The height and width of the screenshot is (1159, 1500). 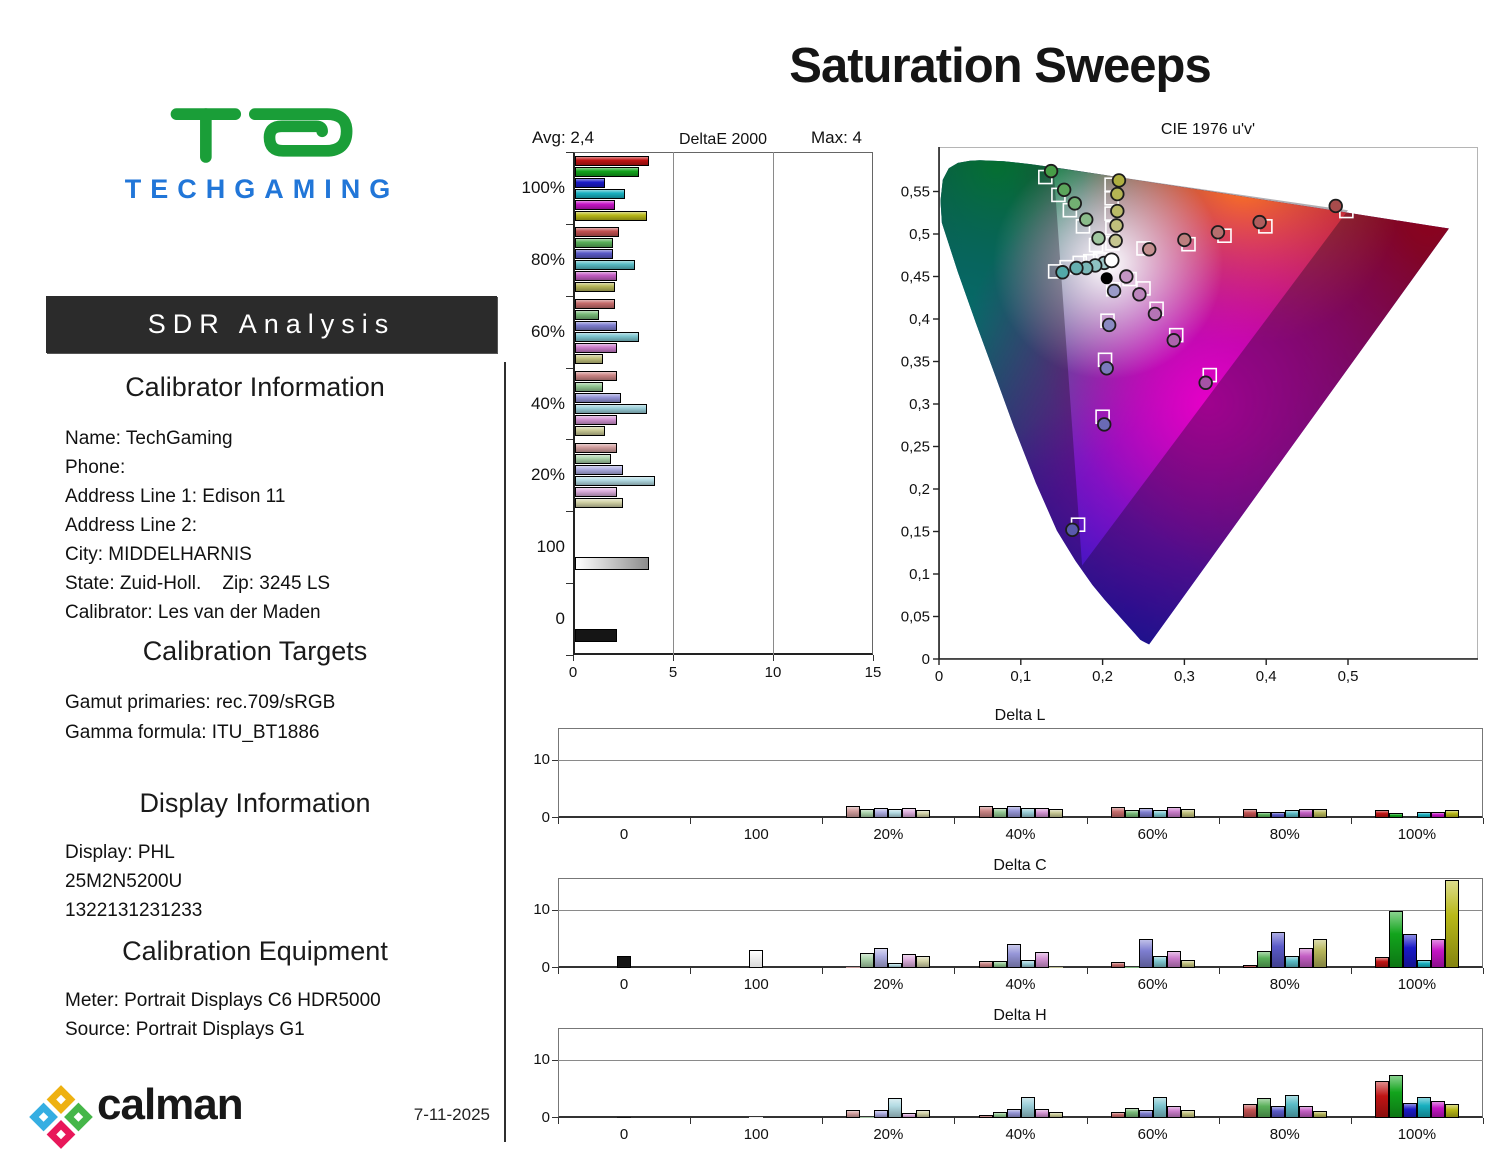 I want to click on cie-measured-point-magenta, so click(x=1139, y=294).